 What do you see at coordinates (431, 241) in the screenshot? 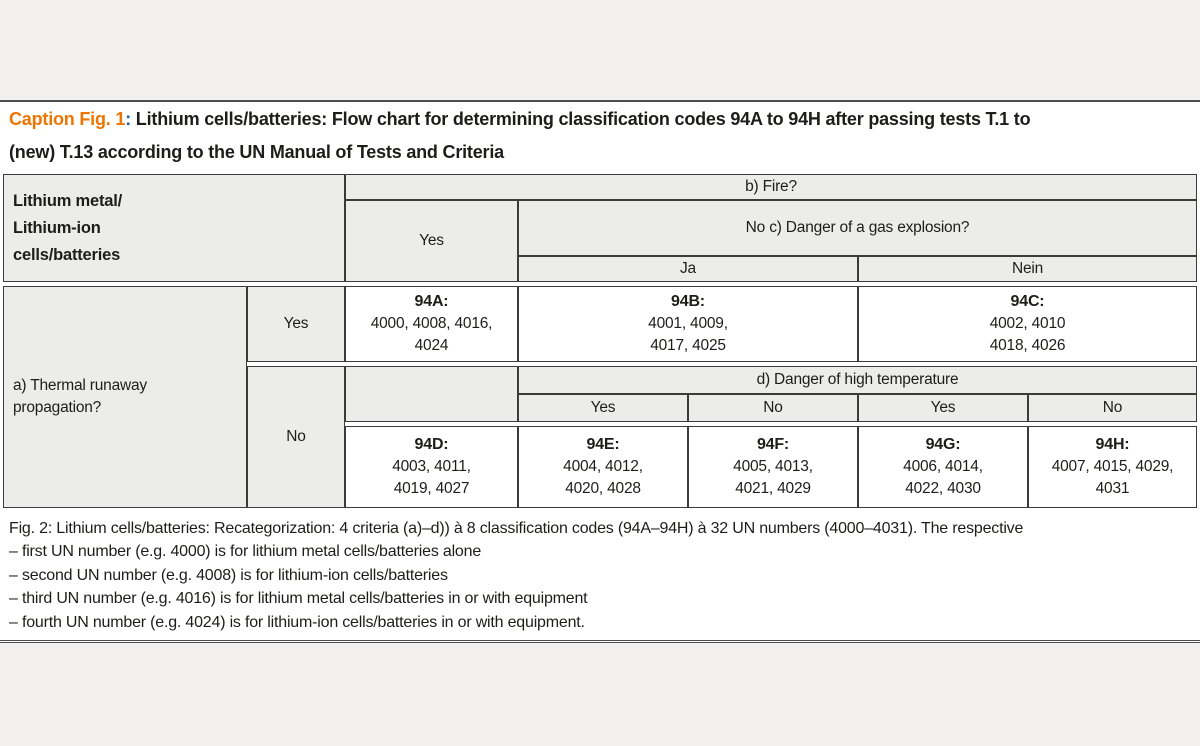
I see `header-fire-yes: Yes` at bounding box center [431, 241].